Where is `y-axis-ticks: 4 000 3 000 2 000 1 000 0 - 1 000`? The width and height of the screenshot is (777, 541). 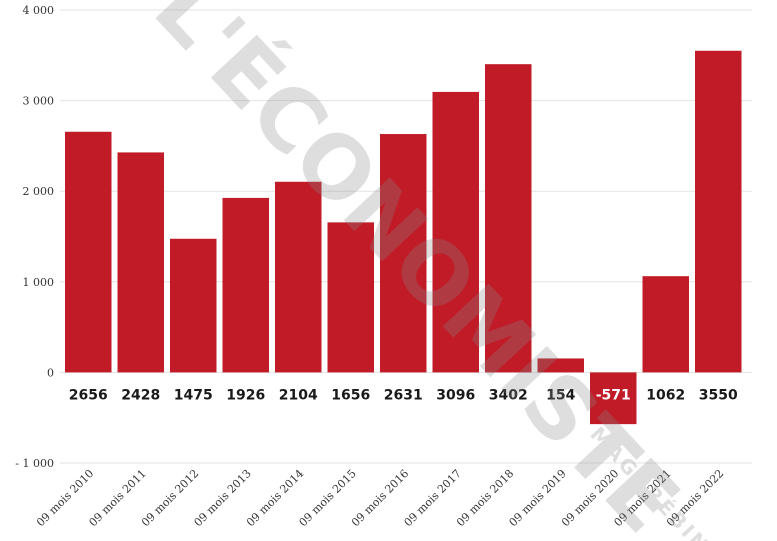
y-axis-ticks: 4 000 3 000 2 000 1 000 0 - 1 000 is located at coordinates (34, 237).